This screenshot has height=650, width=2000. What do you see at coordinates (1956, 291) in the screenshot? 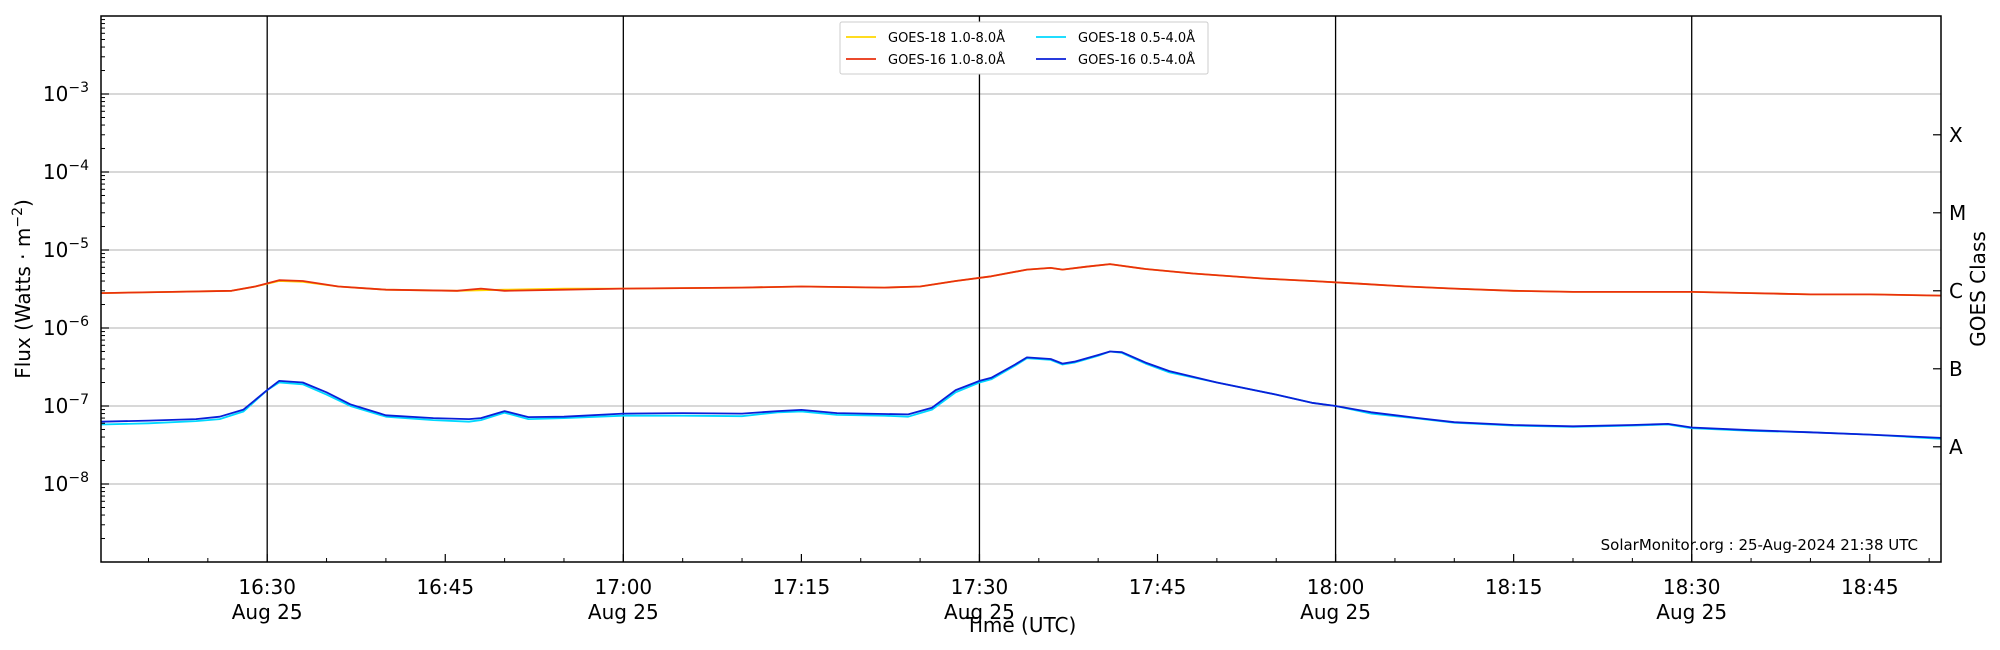
I see `goes-class-label: C` at bounding box center [1956, 291].